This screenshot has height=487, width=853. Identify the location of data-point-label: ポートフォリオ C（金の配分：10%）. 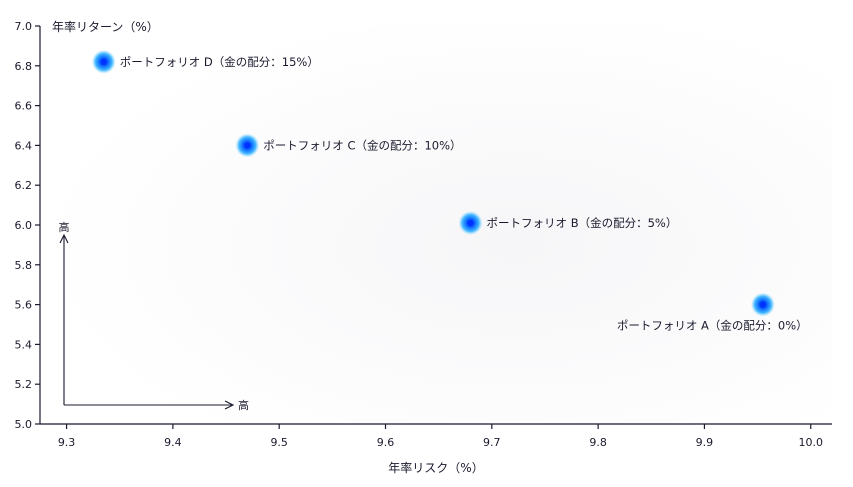
(362, 145).